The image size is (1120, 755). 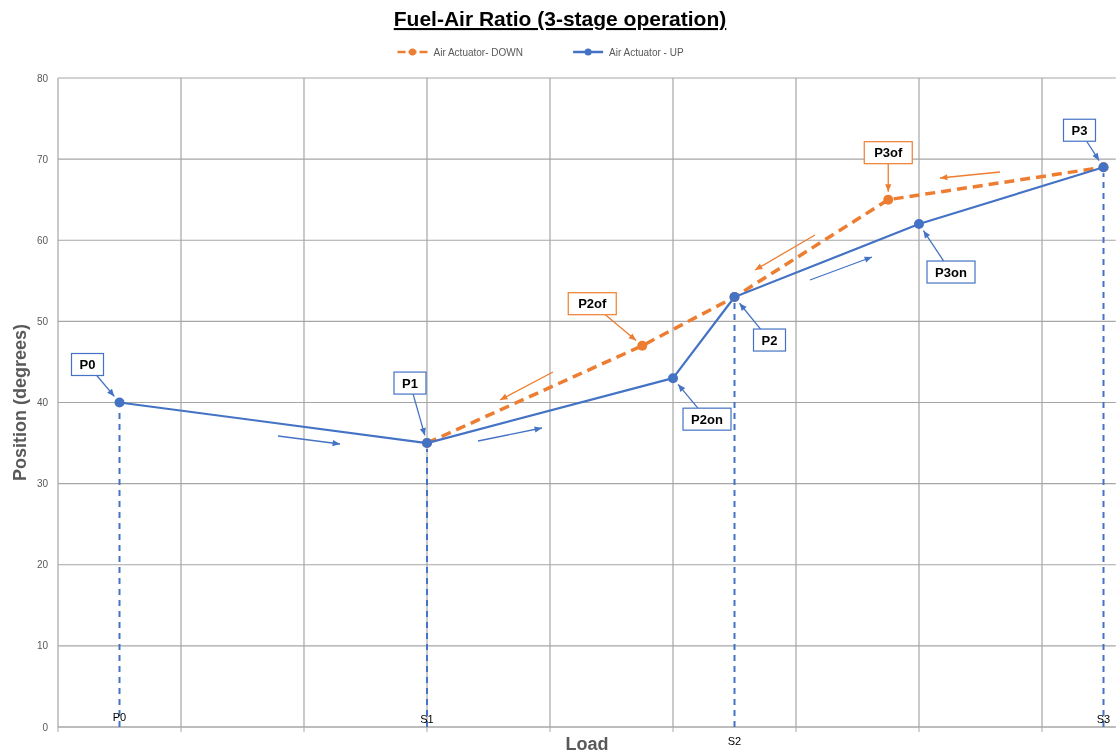 I want to click on annotation: P2on, so click(x=707, y=419).